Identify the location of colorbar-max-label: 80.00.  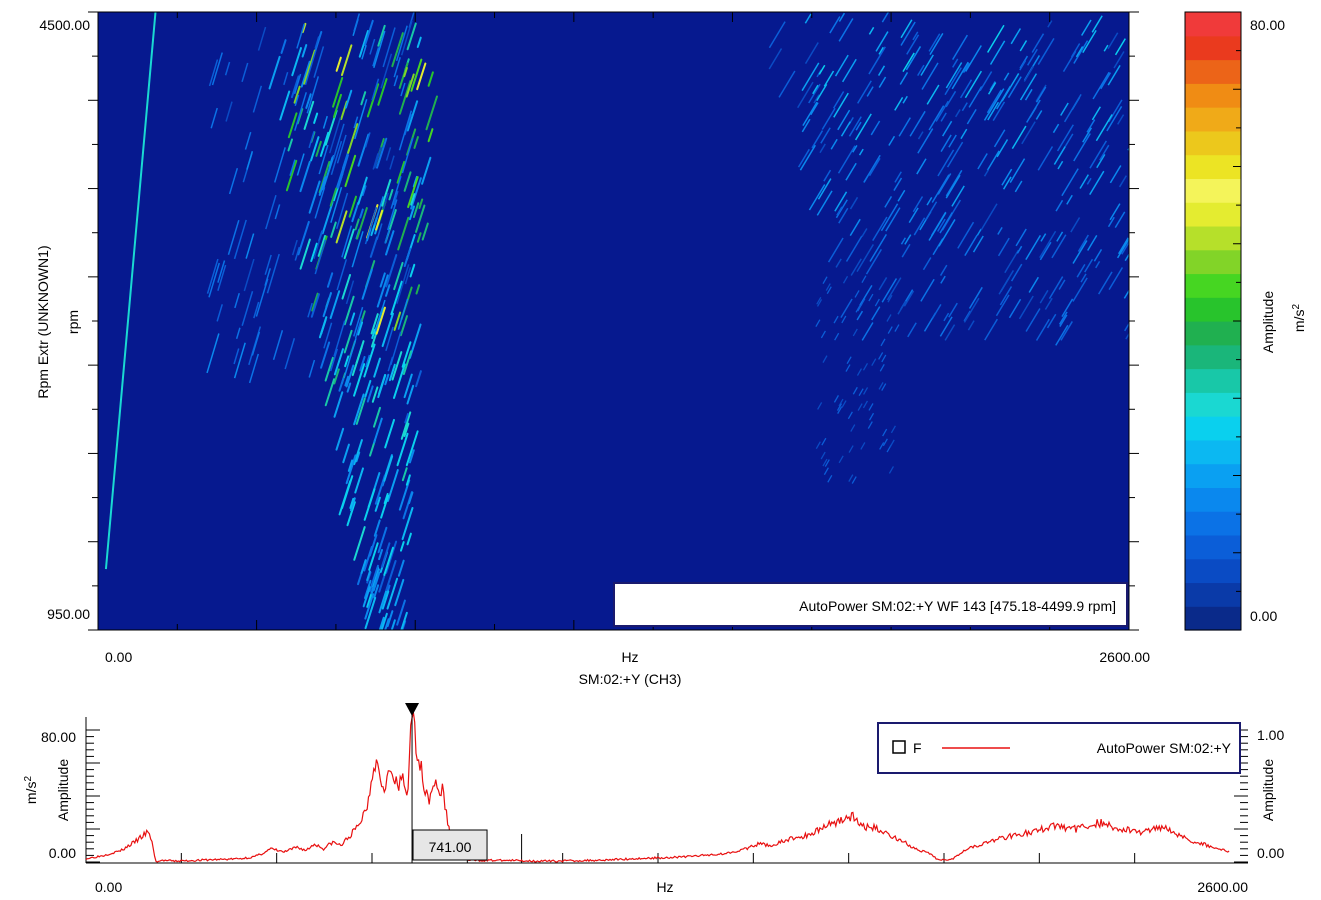
(1267, 25).